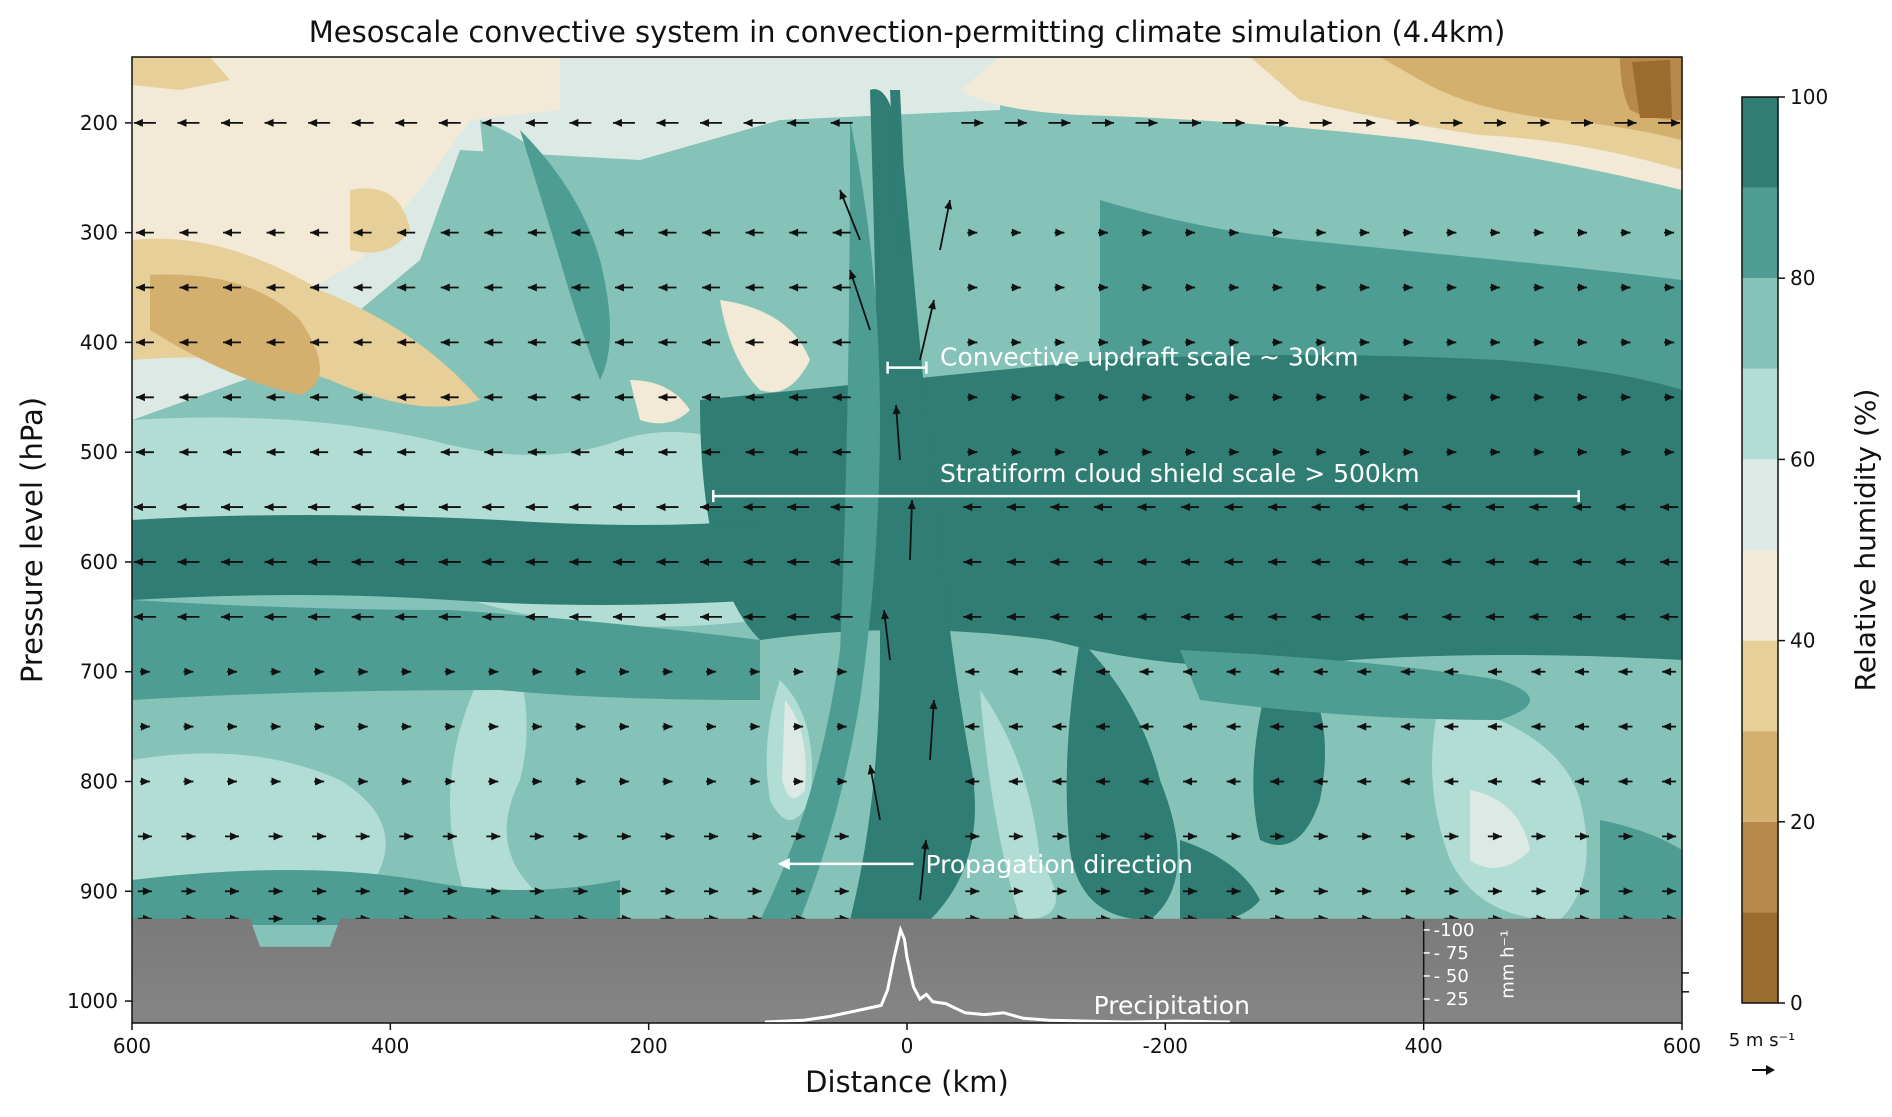 The width and height of the screenshot is (1892, 1117). I want to click on stratiform-annotation: Stratiform cloud shield scale > 500km, so click(1180, 473).